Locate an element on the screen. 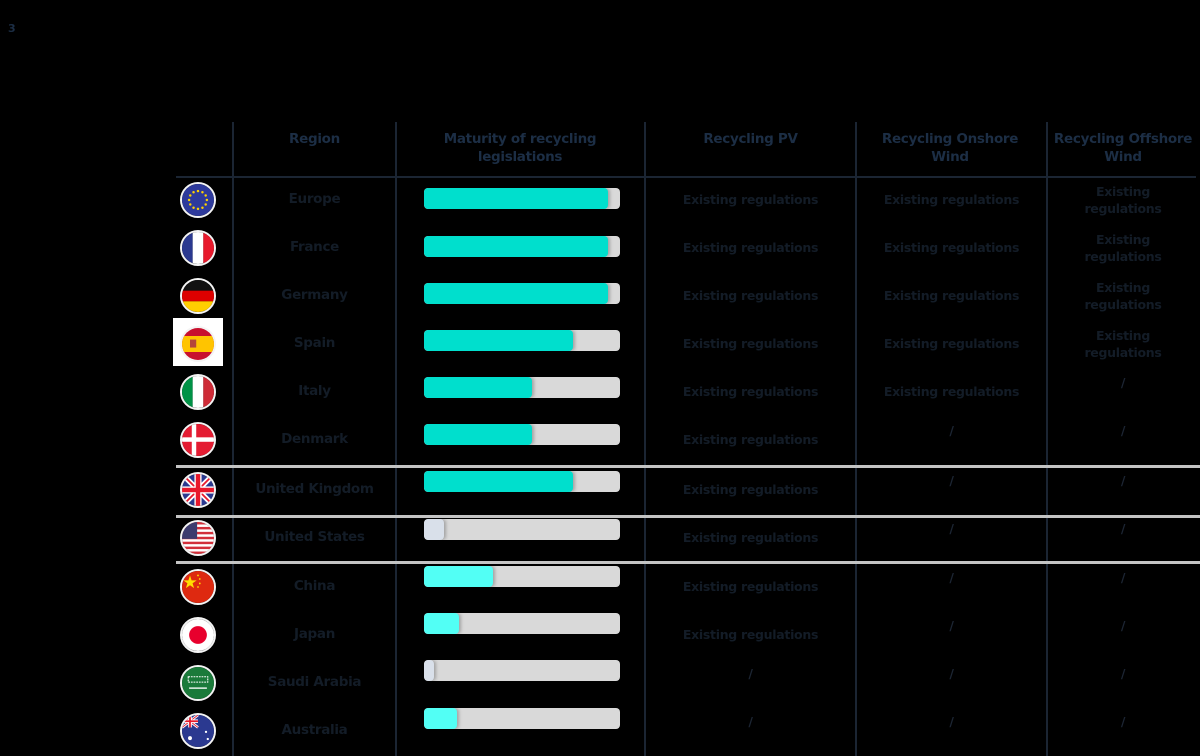 Image resolution: width=1200 pixels, height=756 pixels. italy-flag-icon is located at coordinates (198, 392).